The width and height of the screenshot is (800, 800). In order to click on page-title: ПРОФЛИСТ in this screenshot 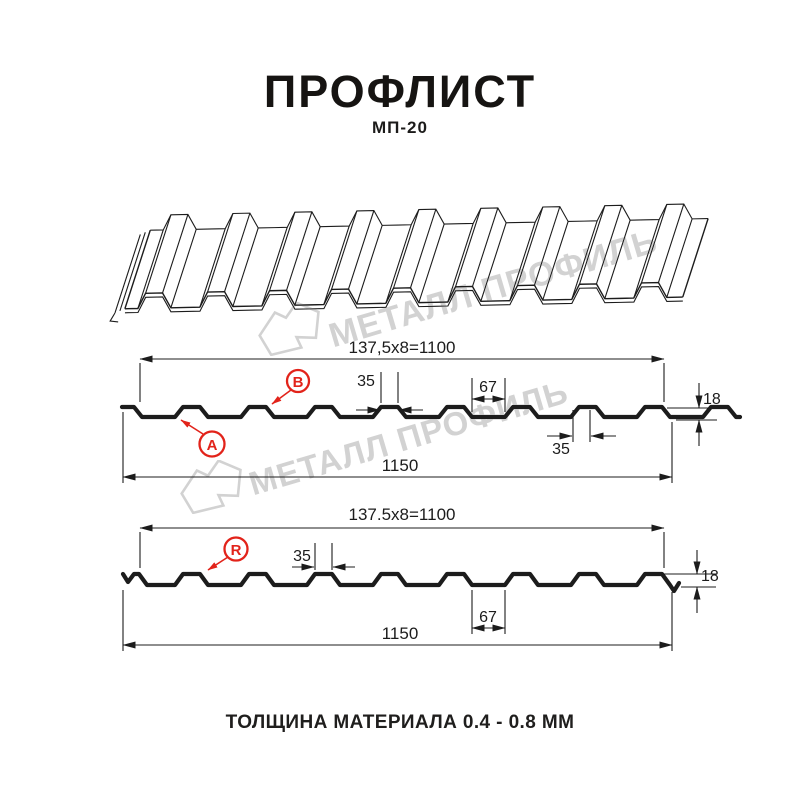, I will do `click(400, 91)`.